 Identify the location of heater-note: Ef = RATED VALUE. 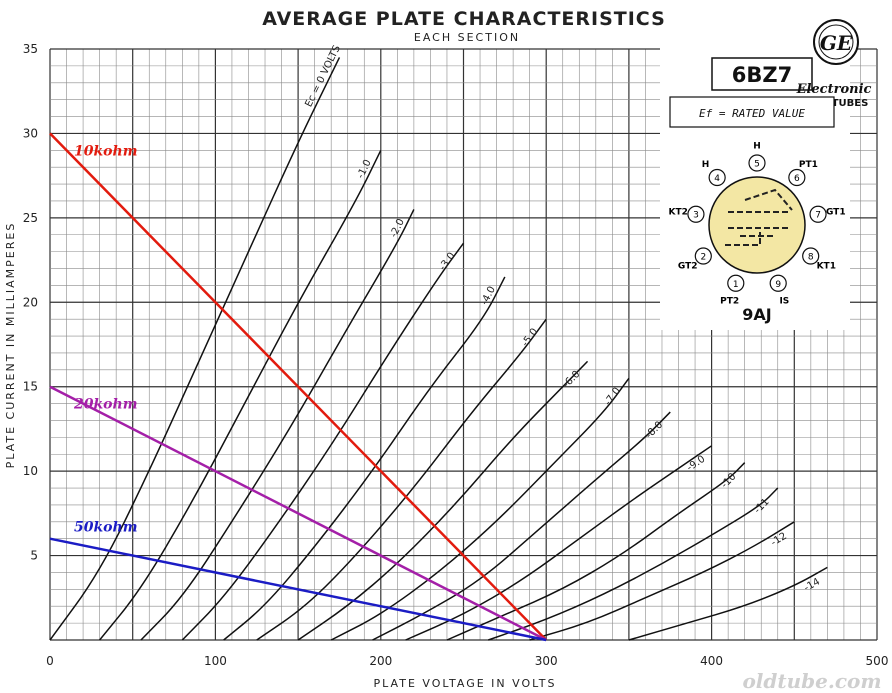
(752, 113).